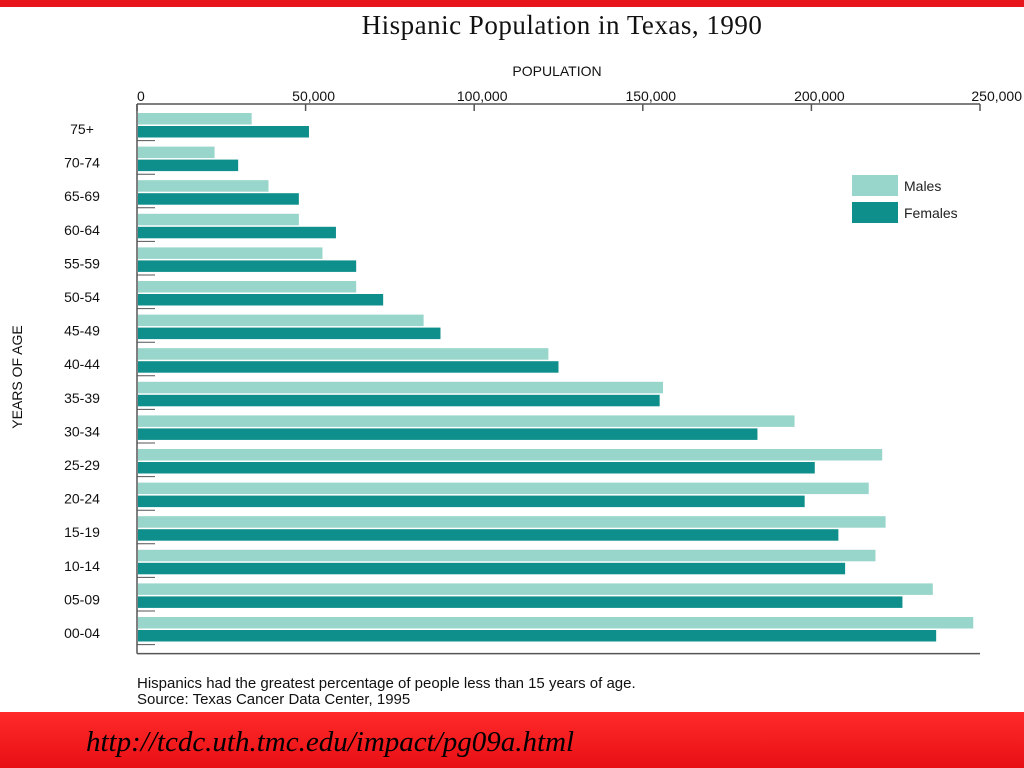 The height and width of the screenshot is (768, 1024). Describe the element at coordinates (650, 96) in the screenshot. I see `x-tick-label: 150,000` at that location.